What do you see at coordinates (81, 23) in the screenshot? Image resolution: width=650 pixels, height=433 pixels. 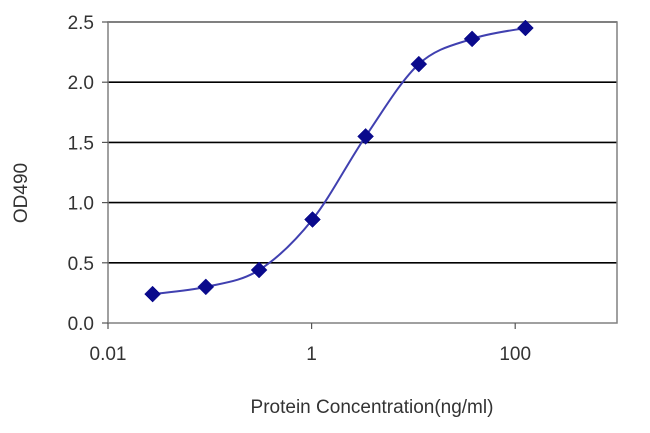 I see `y-tick-label: 2.5` at bounding box center [81, 23].